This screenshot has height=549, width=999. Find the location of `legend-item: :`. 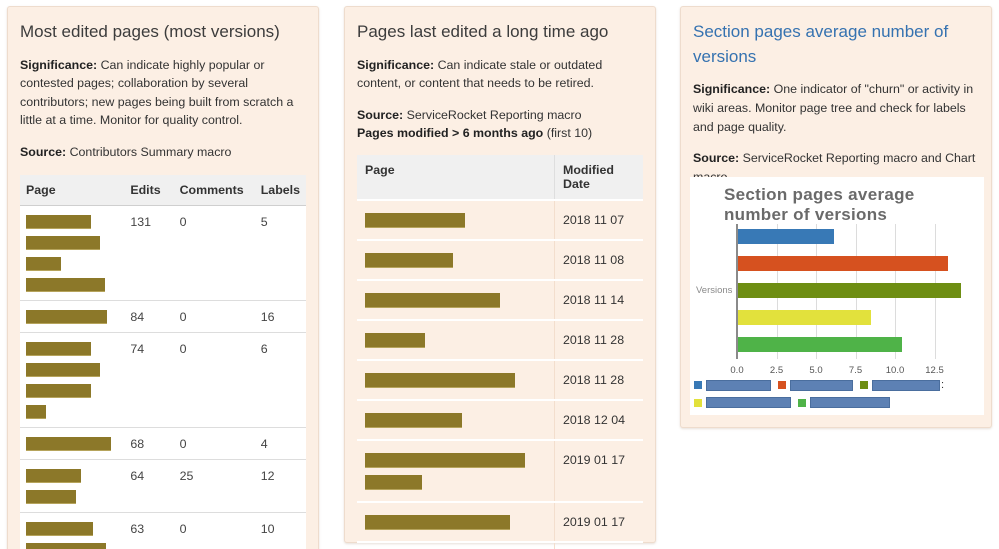

legend-item: : is located at coordinates (902, 385).